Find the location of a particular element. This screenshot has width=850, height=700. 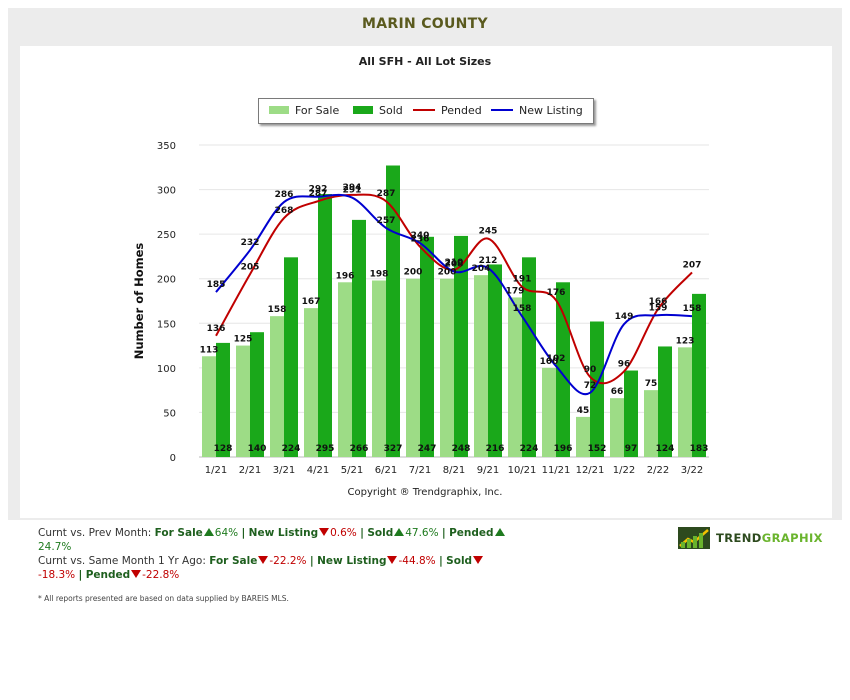

y-axis-title: Number of Homes is located at coordinates (139, 301).